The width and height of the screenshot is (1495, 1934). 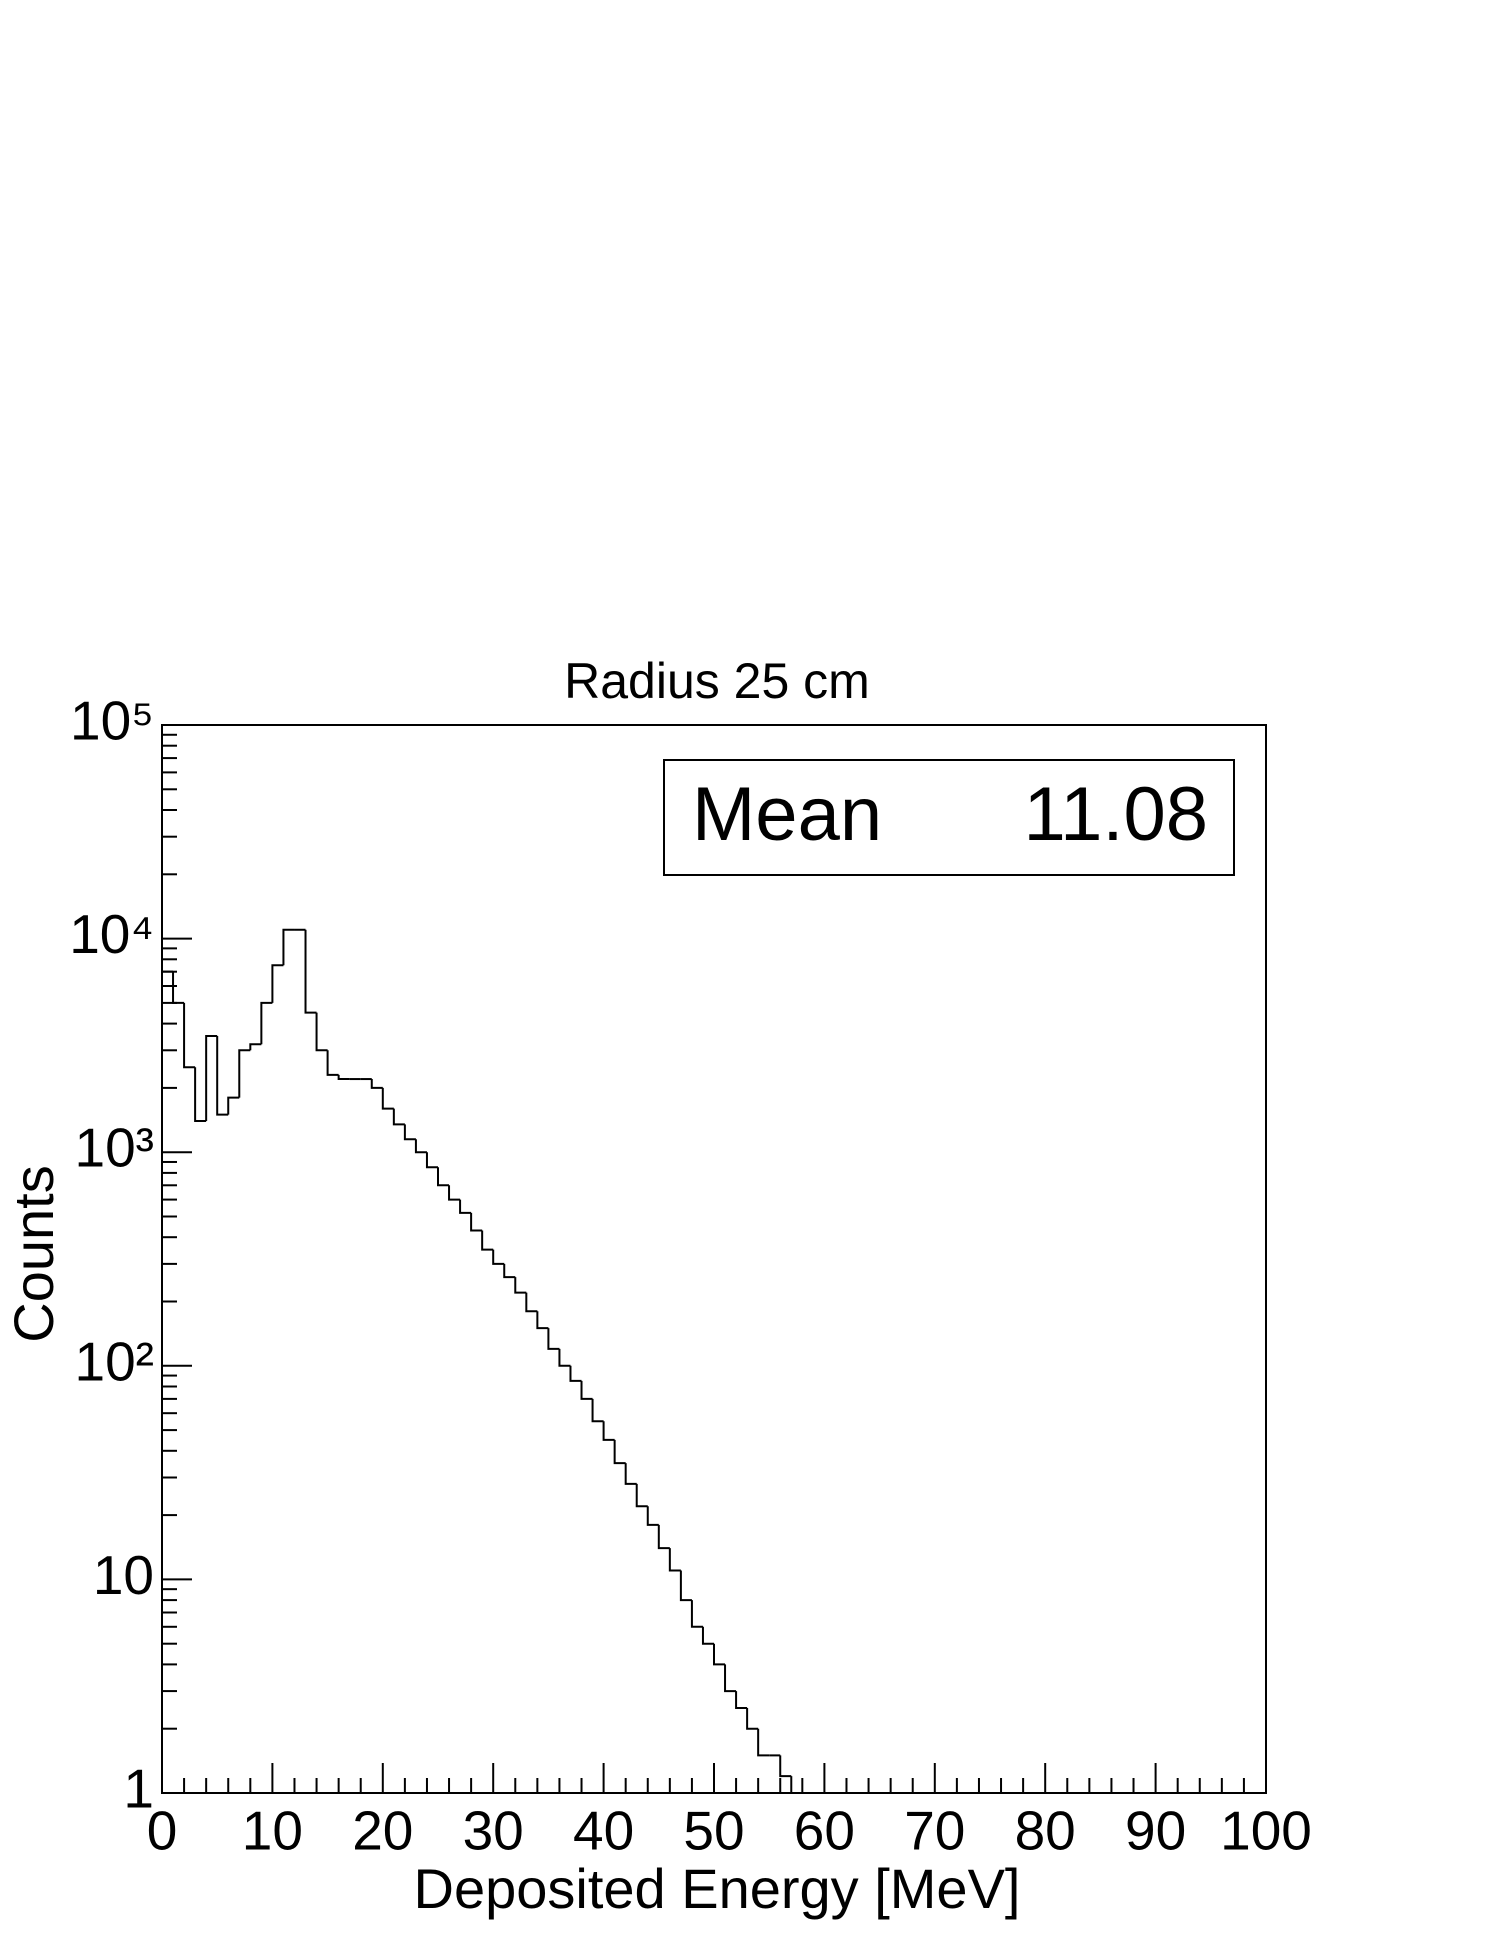 I want to click on y-axis-label: Counts, so click(x=33, y=1253).